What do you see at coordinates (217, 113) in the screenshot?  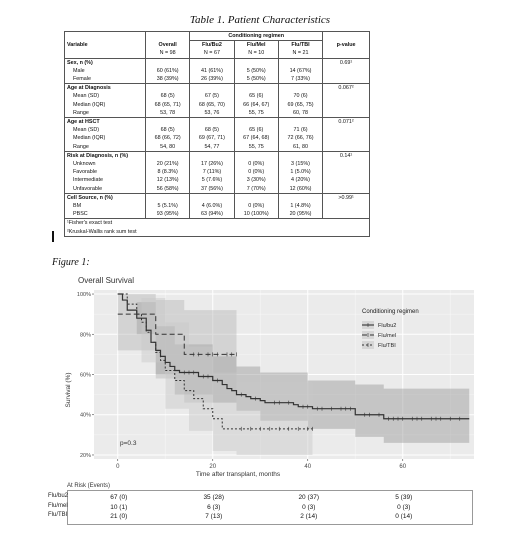 I see `table-row: Range 53, 78 53, 76 55, 75 60, 78` at bounding box center [217, 113].